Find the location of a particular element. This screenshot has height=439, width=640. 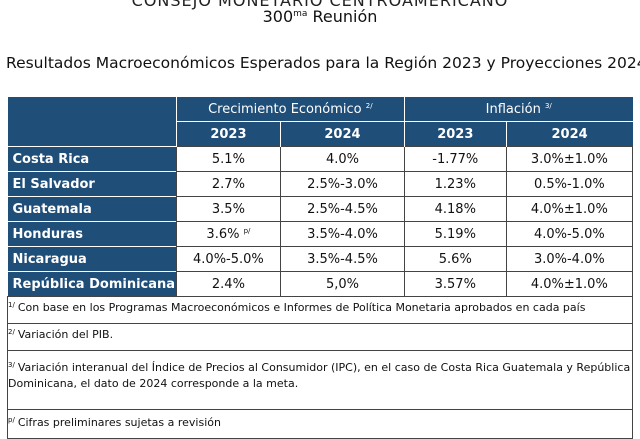

meeting-ordinal: ma is located at coordinates (300, 14).